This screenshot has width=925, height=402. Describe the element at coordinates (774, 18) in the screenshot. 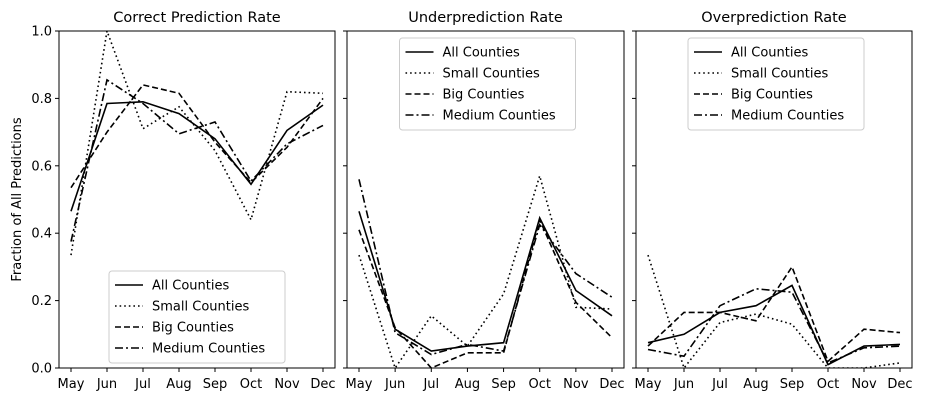

I see `chart-title: Overprediction Rate` at that location.